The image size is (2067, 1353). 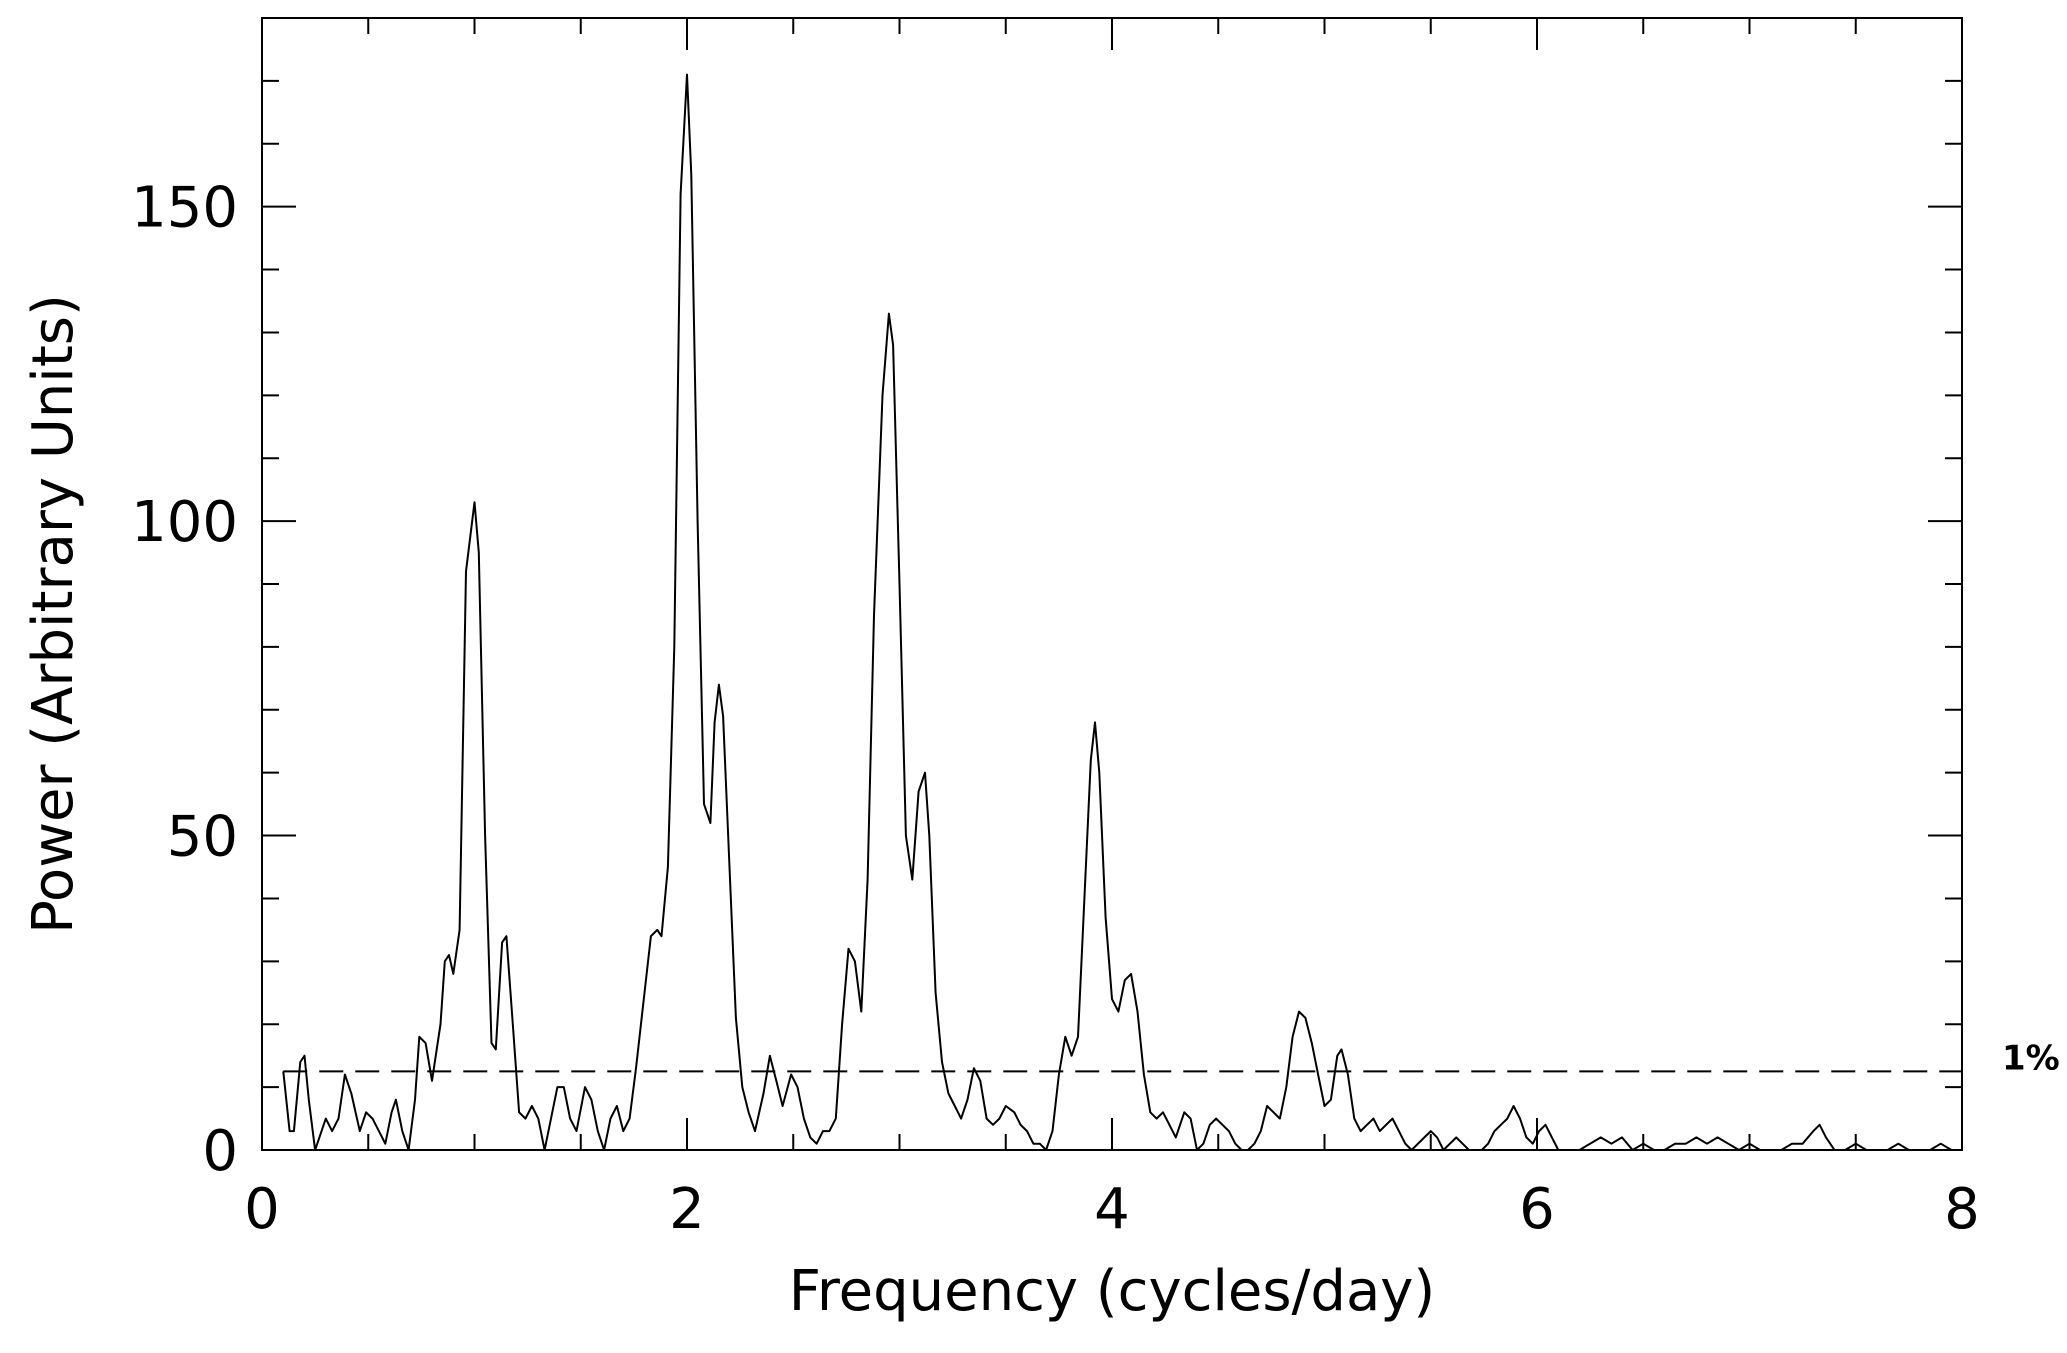 I want to click on x-tick-label: 4, so click(x=1112, y=1209).